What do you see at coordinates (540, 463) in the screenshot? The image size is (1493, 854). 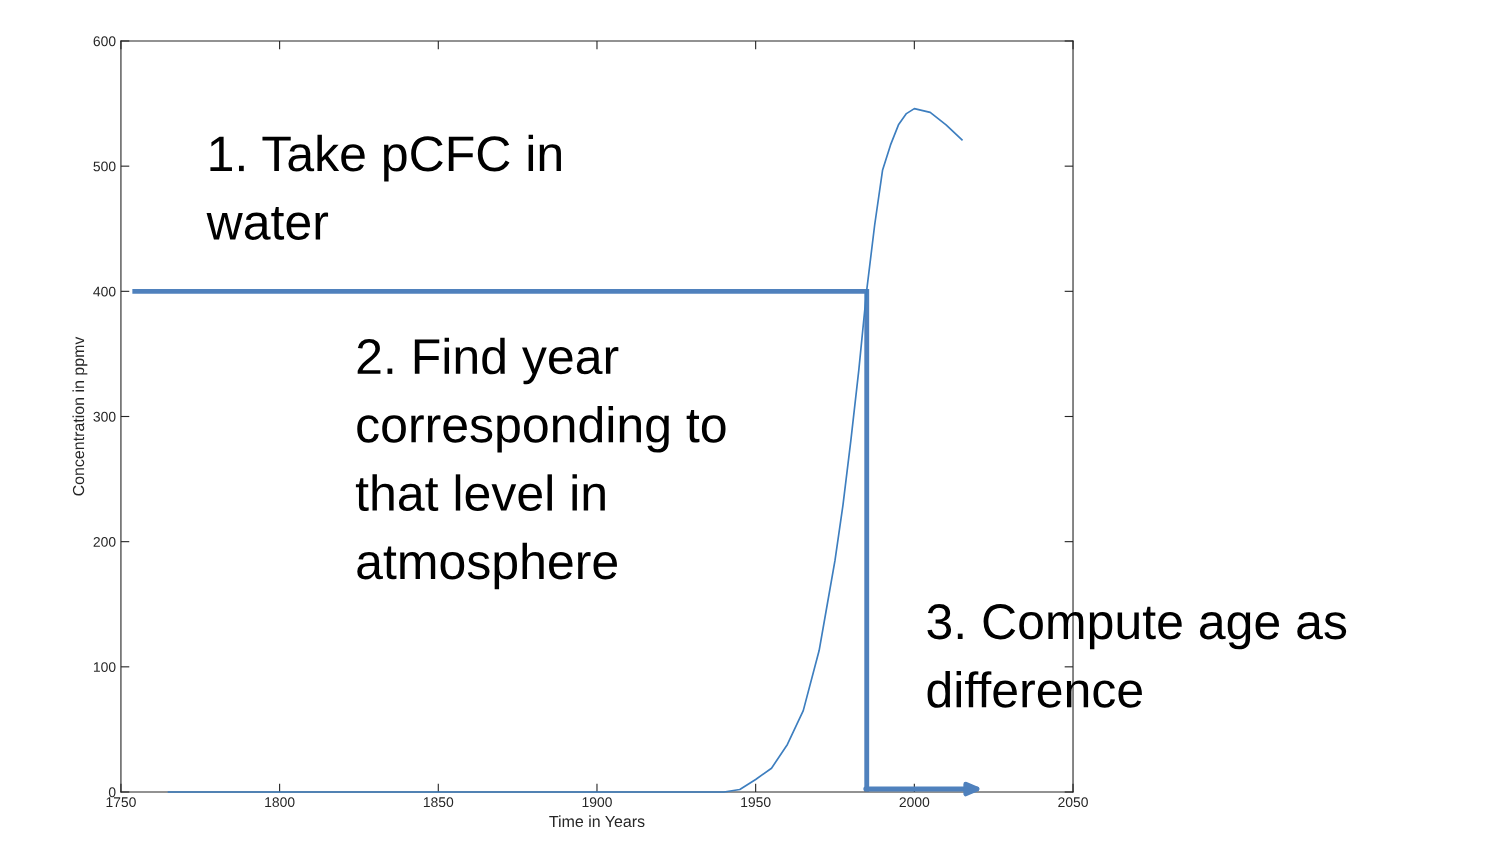 I see `annotation: 2. Find year corresponding to that level in atmosphere` at bounding box center [540, 463].